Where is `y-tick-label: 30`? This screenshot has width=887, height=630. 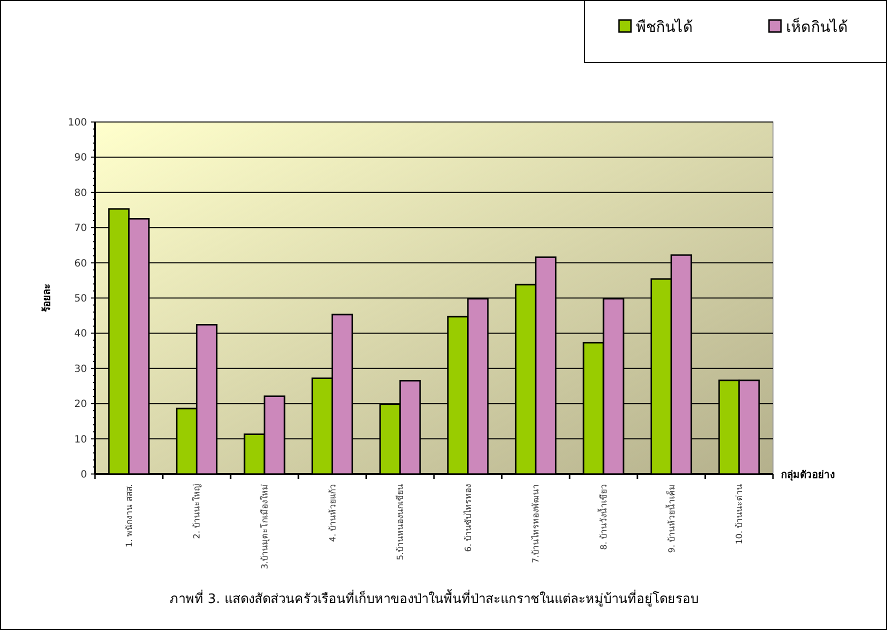
y-tick-label: 30 is located at coordinates (80, 369).